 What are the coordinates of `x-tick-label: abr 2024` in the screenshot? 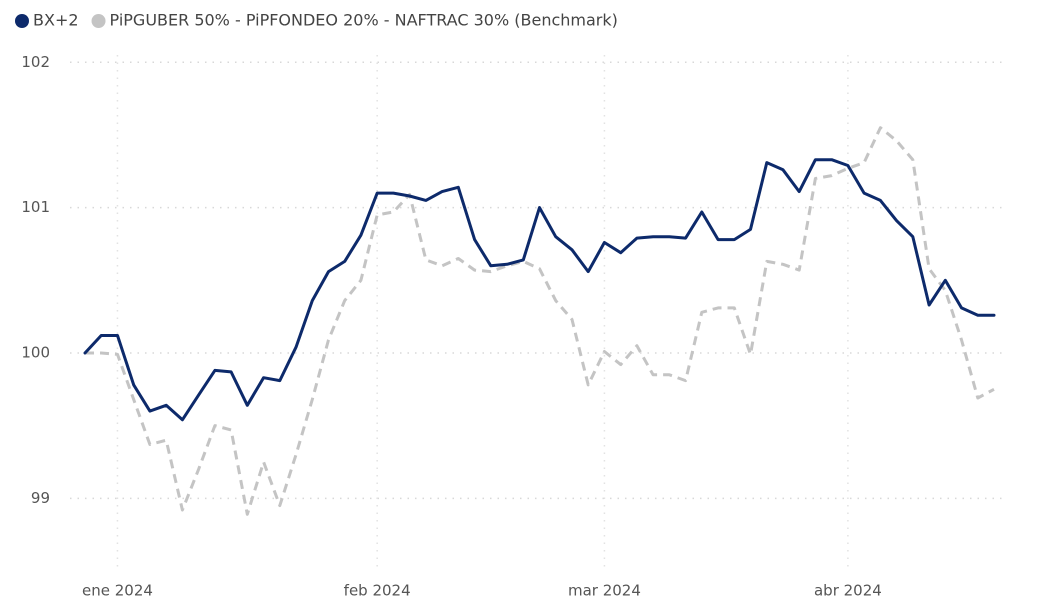 It's located at (848, 591).